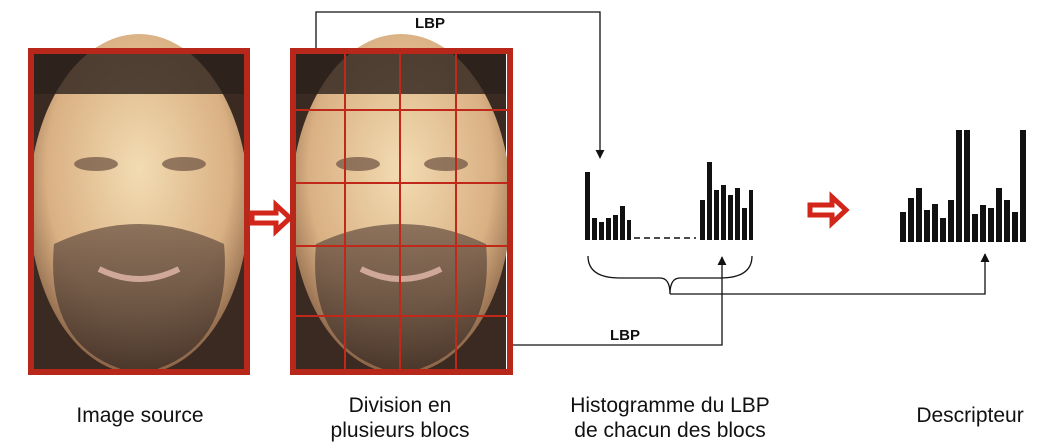 The width and height of the screenshot is (1053, 448). I want to click on brace, so click(670, 275).